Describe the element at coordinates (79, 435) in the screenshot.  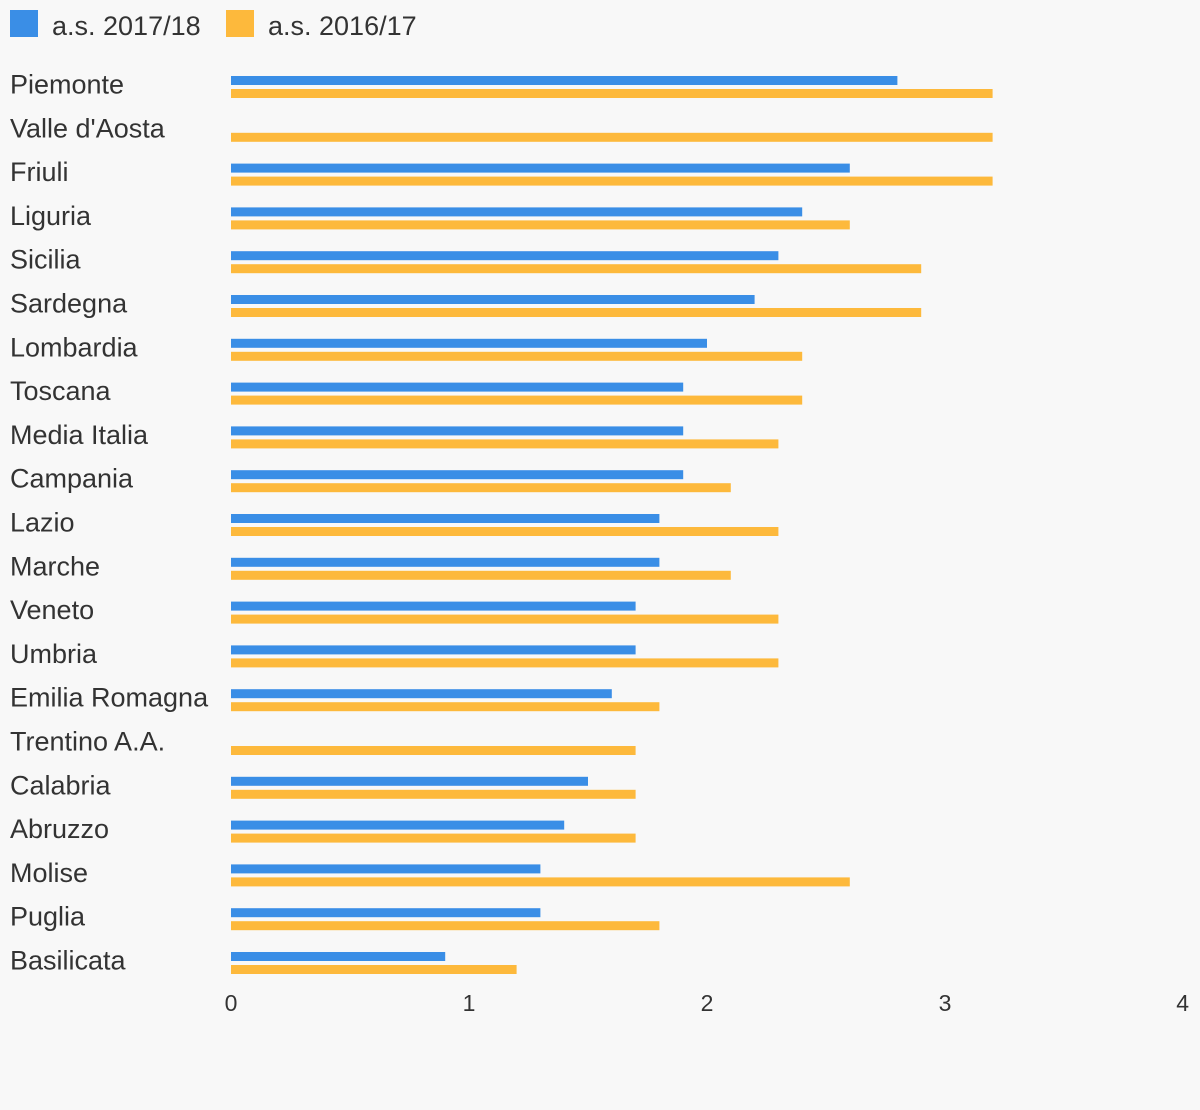
I see `category-label: Media Italia` at that location.